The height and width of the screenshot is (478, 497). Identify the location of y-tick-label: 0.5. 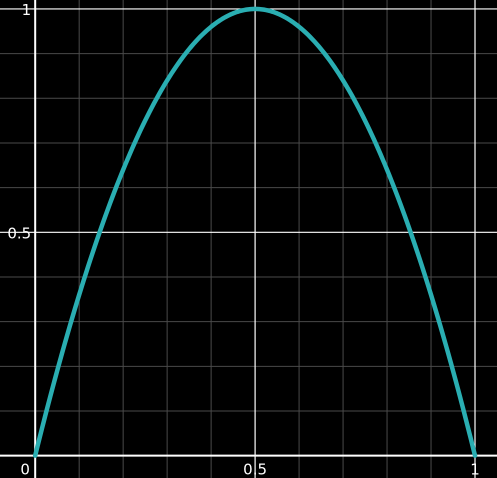
(19, 233).